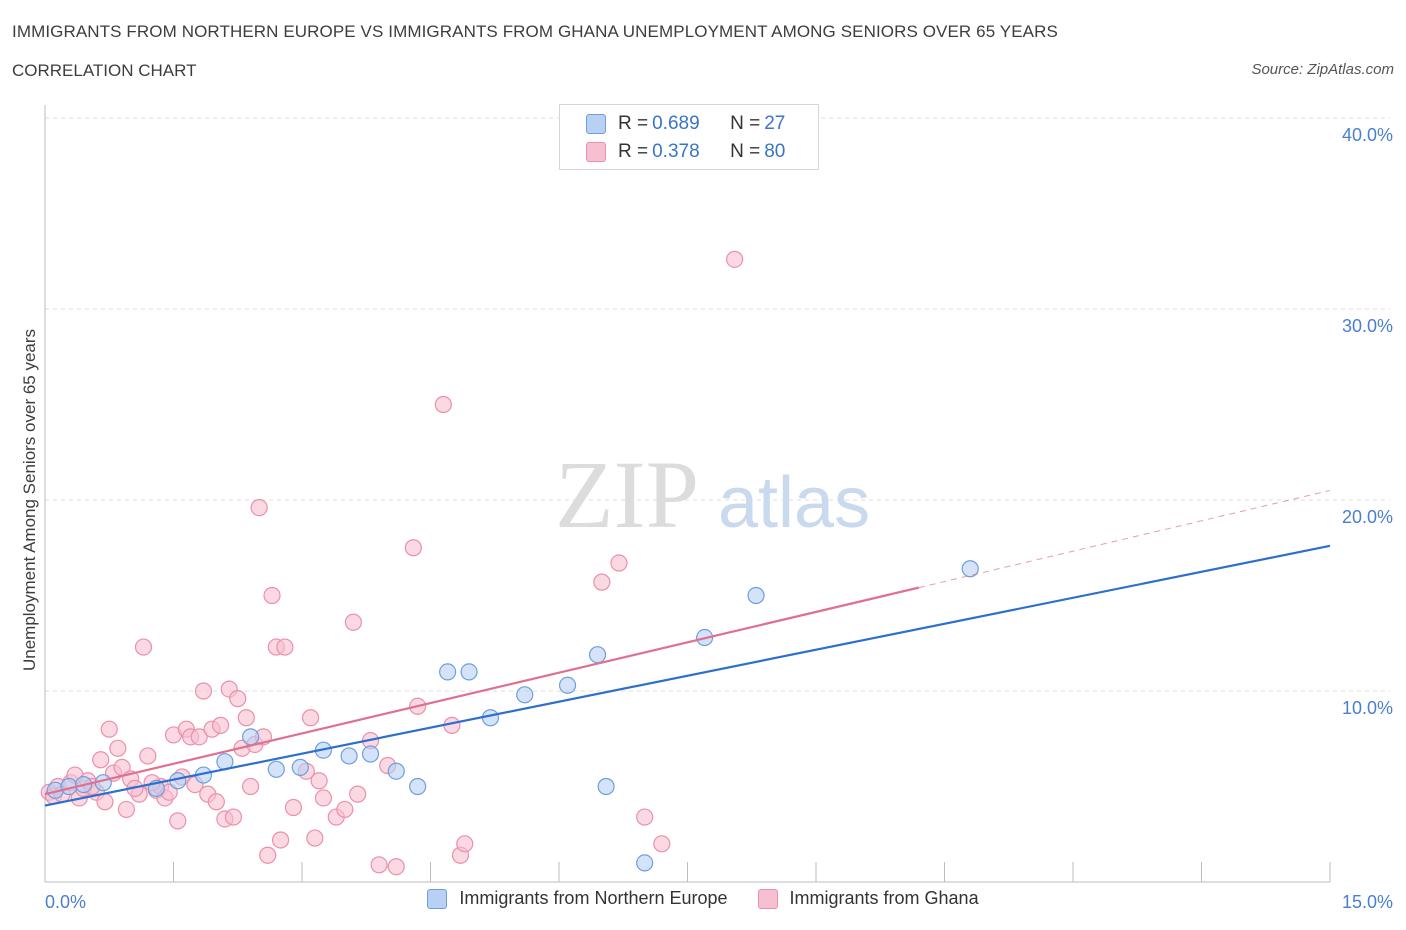 Image resolution: width=1406 pixels, height=930 pixels. What do you see at coordinates (712, 494) in the screenshot?
I see `watermark: ZIP atlas` at bounding box center [712, 494].